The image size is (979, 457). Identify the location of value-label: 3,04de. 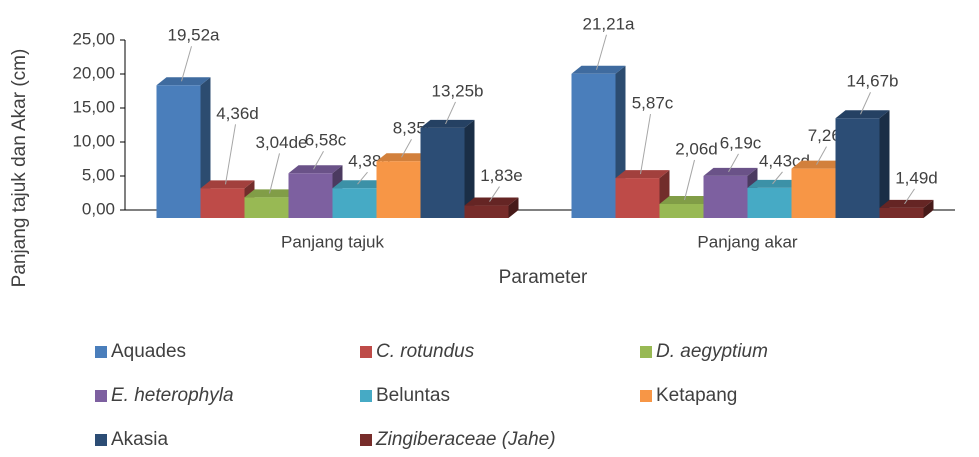
(282, 142).